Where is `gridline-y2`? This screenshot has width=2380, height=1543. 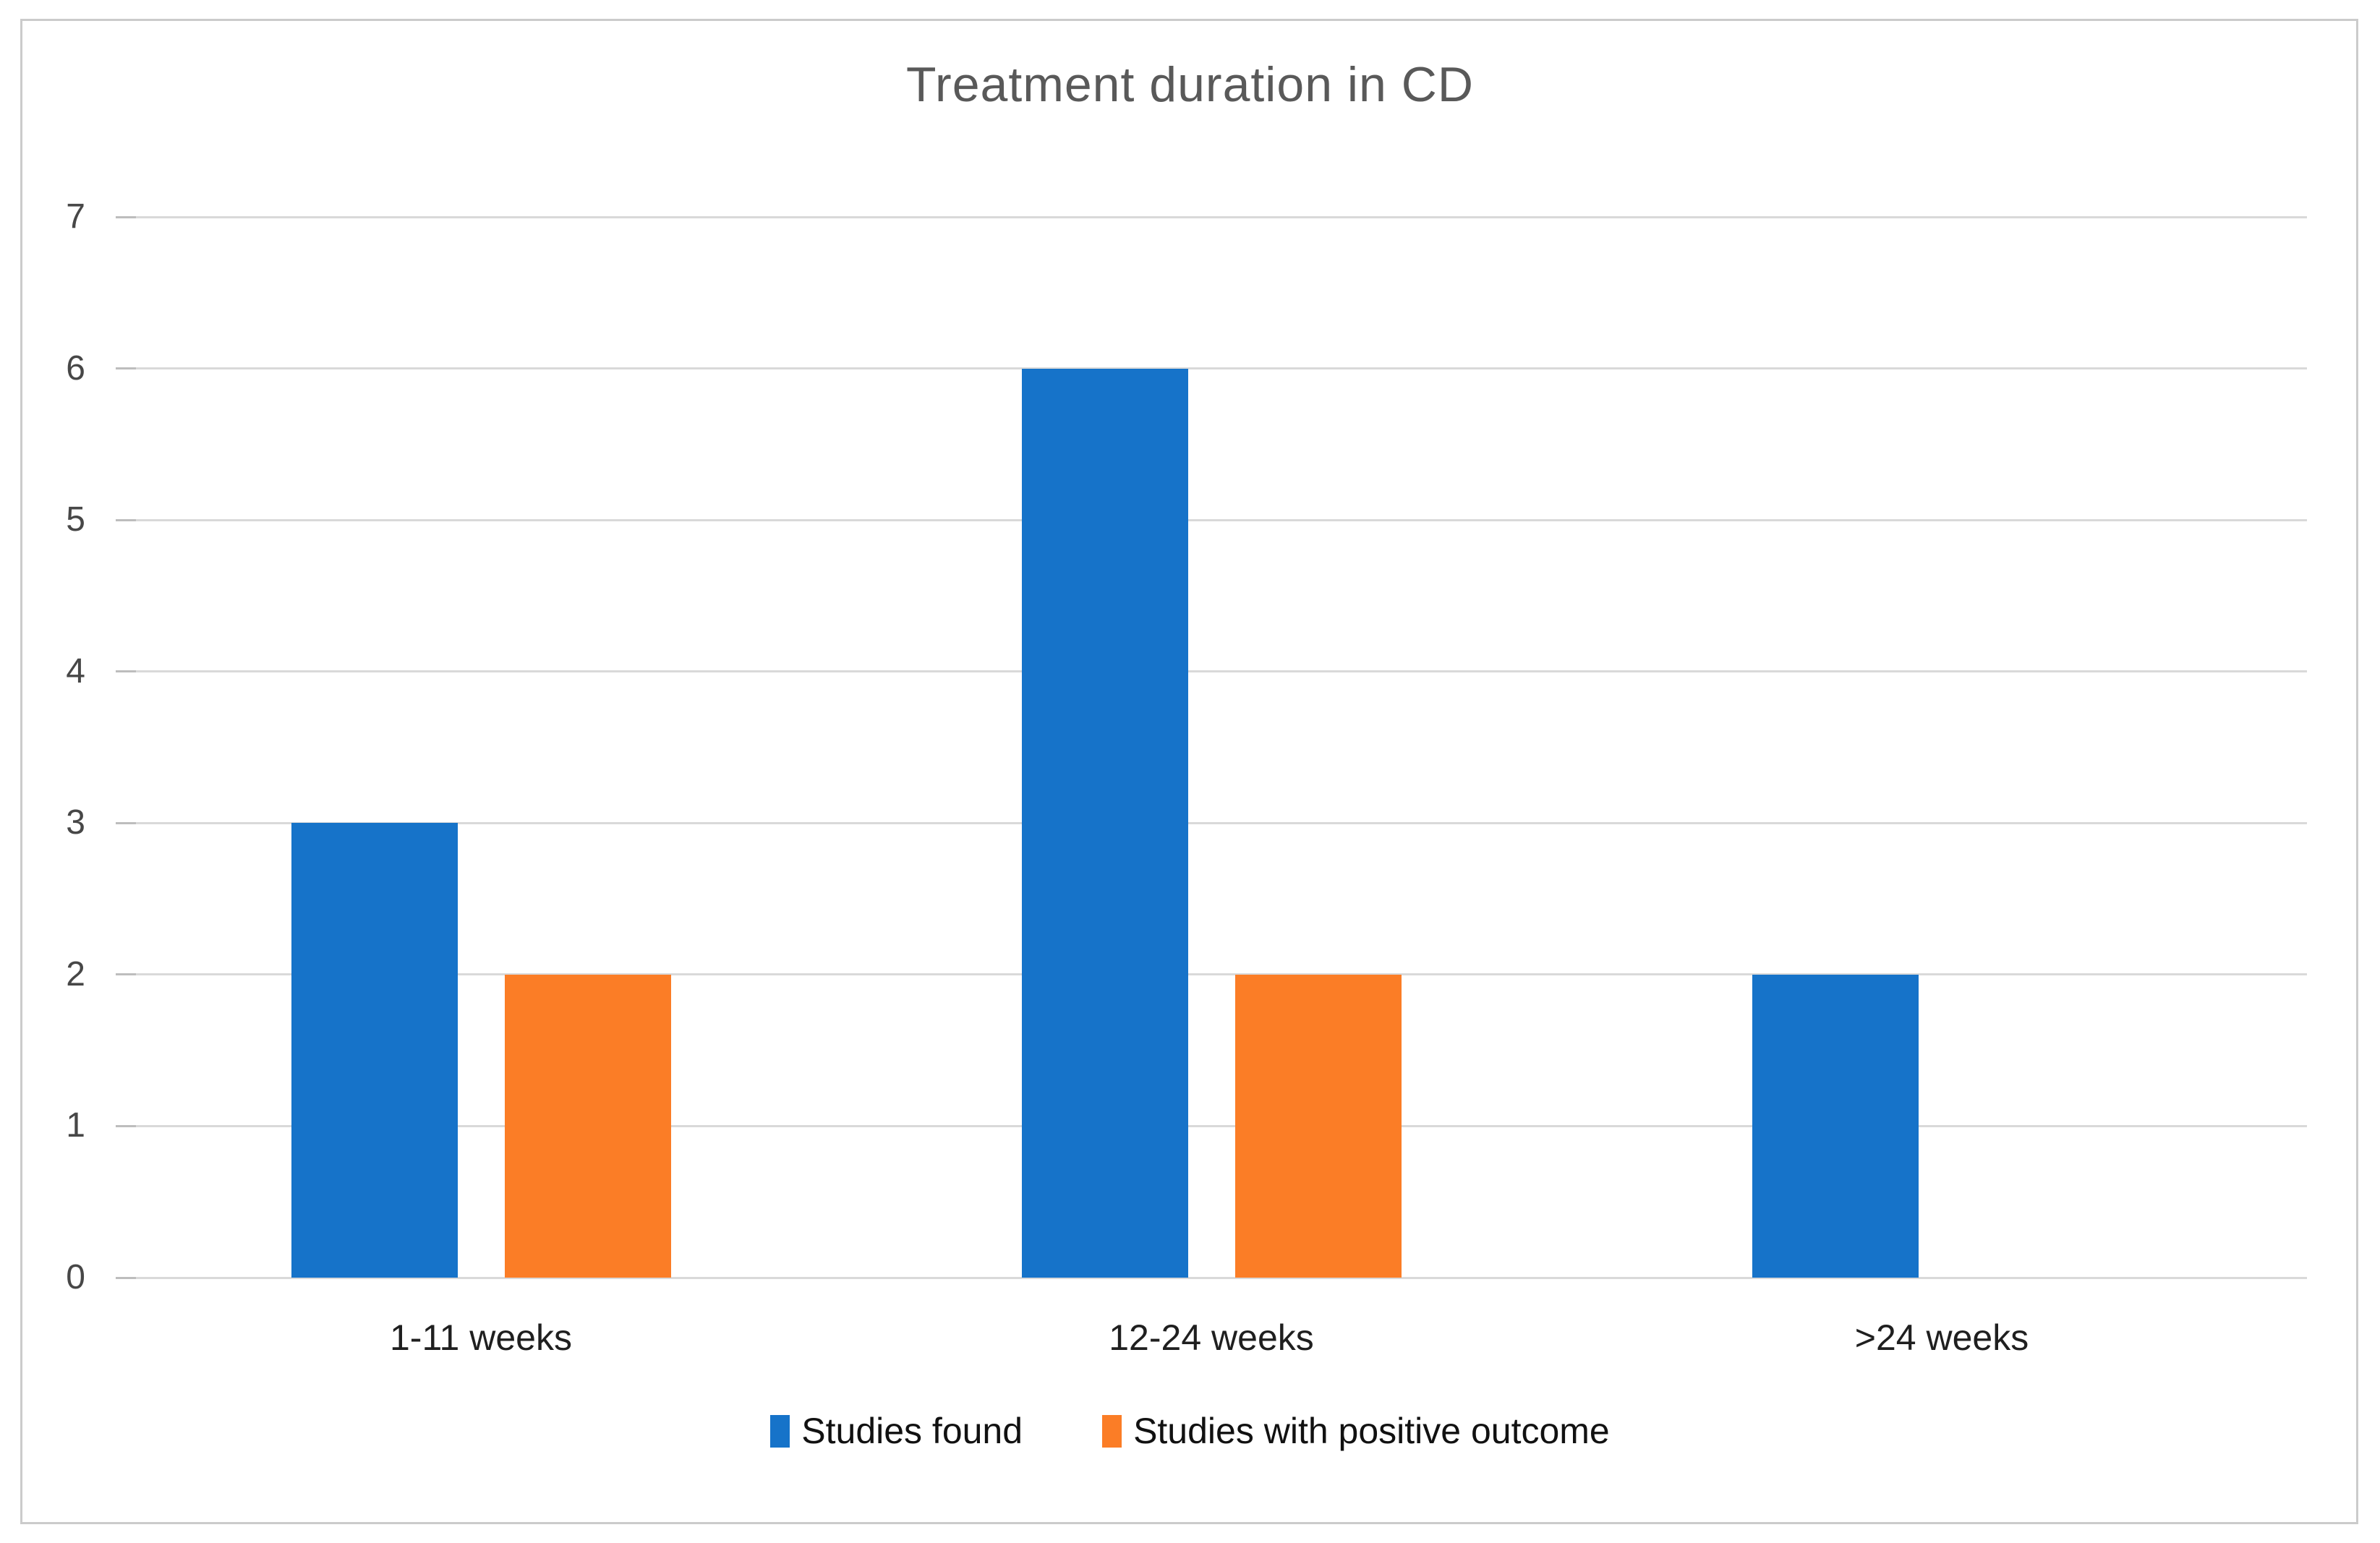
gridline-y2 is located at coordinates (1211, 974).